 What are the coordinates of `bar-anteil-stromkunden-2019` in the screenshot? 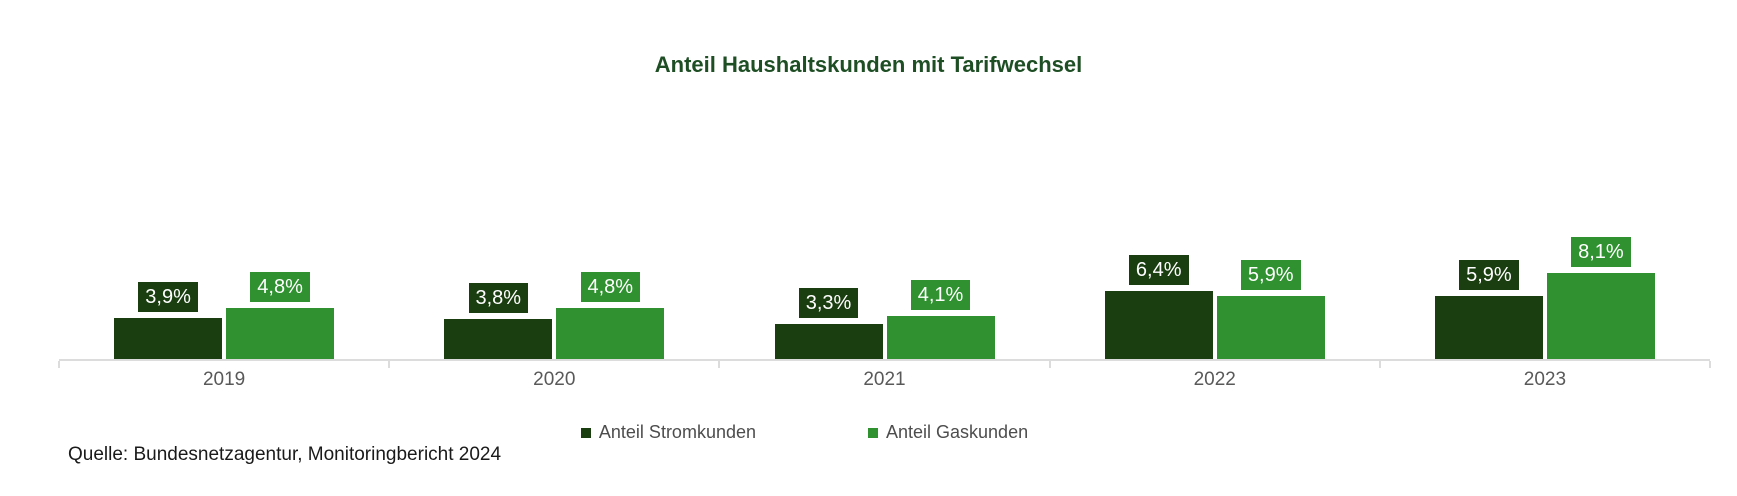 It's located at (168, 338).